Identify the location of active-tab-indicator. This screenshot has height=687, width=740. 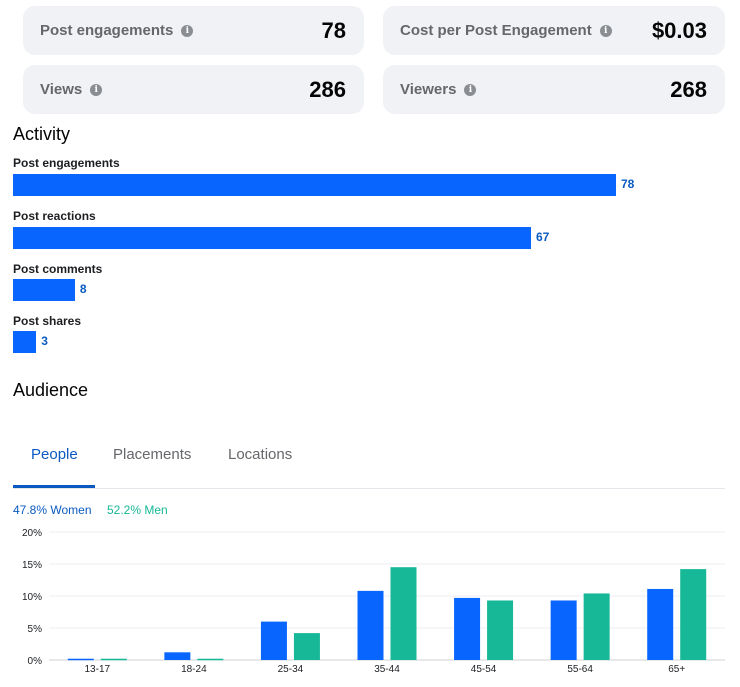
(54, 486).